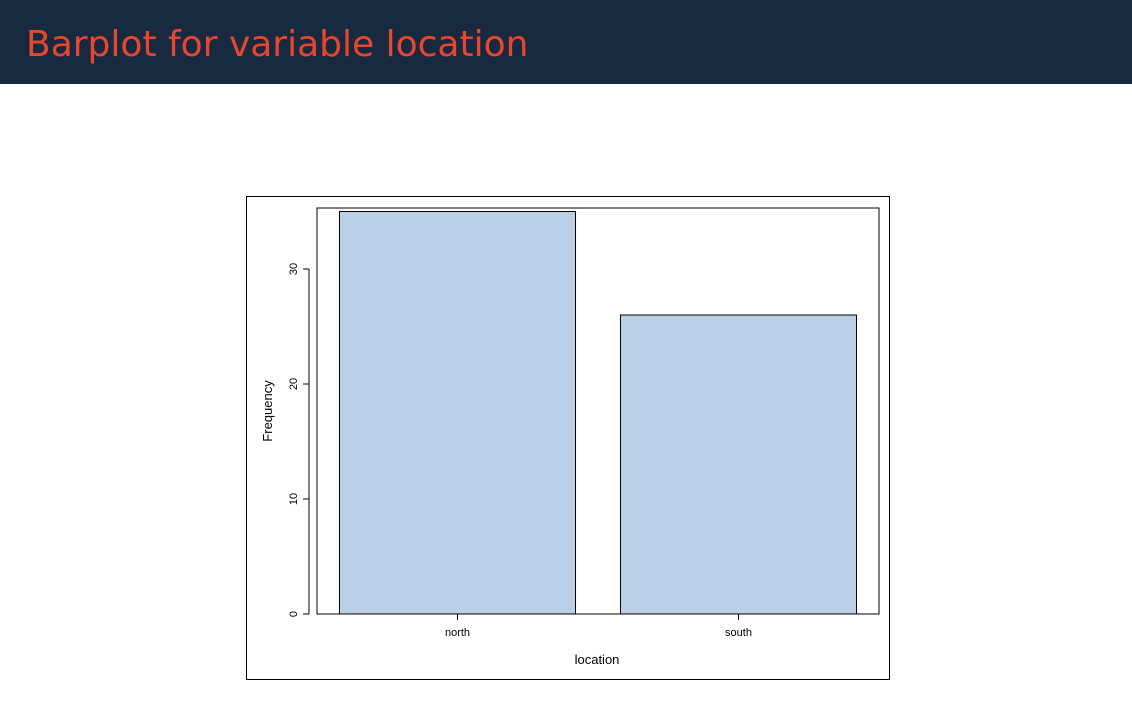 The image size is (1132, 711). What do you see at coordinates (598, 626) in the screenshot?
I see `x-axis: north south` at bounding box center [598, 626].